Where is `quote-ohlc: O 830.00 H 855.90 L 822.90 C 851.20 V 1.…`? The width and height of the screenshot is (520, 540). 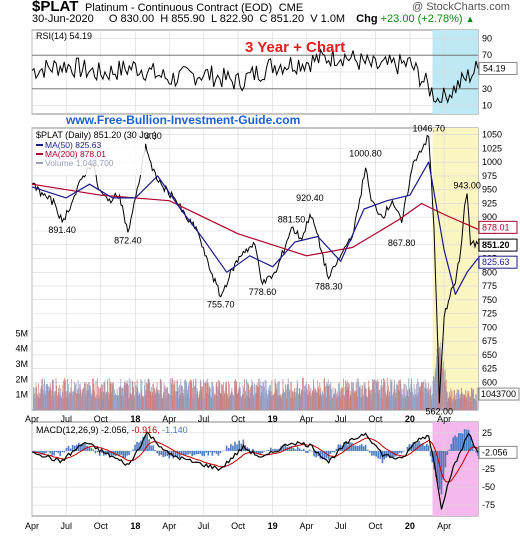 quote-ohlc: O 830.00 H 855.90 L 822.90 C 851.20 V 1.… is located at coordinates (227, 19).